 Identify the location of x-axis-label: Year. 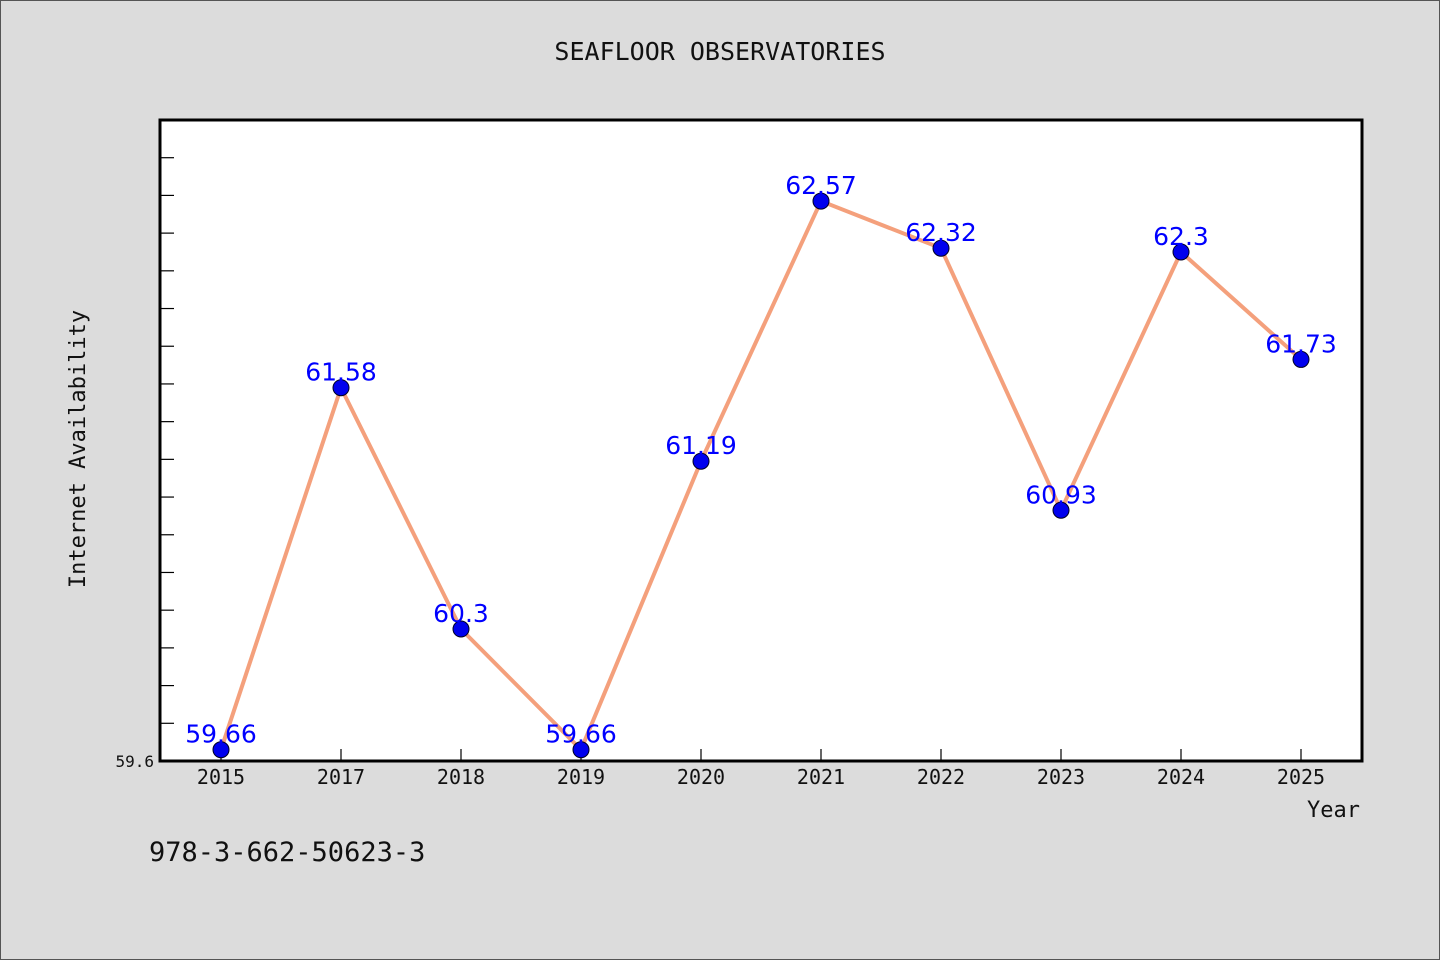
(1333, 810).